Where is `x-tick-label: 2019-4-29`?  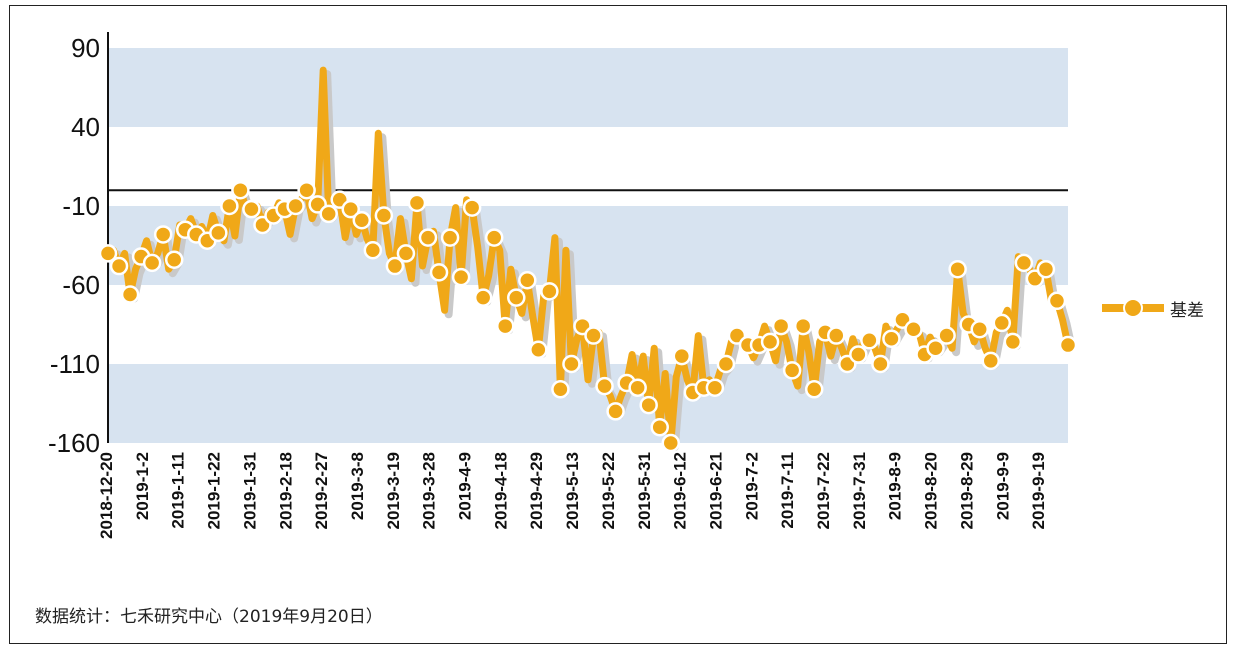 x-tick-label: 2019-4-29 is located at coordinates (536, 491).